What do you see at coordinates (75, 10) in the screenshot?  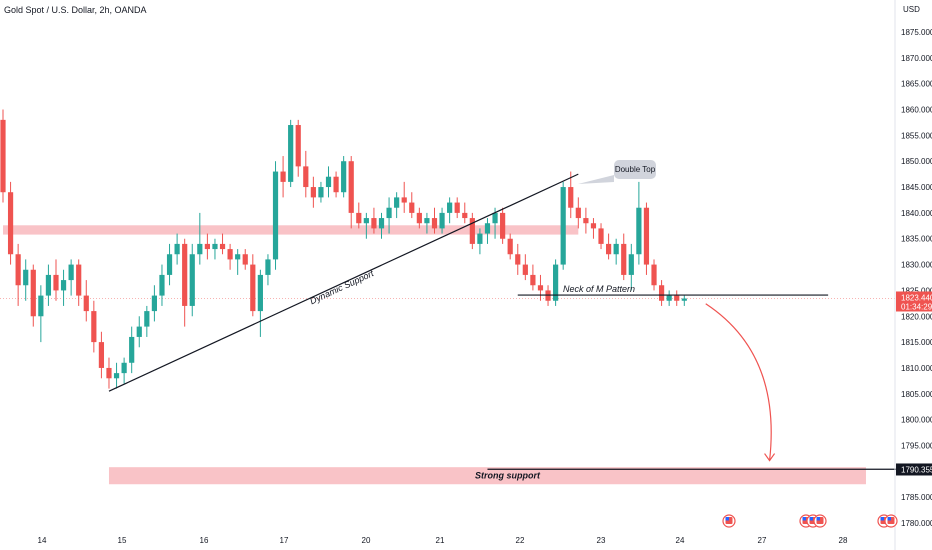 I see `chart-title: Gold Spot / U.S. Dollar, 2h, OANDA` at bounding box center [75, 10].